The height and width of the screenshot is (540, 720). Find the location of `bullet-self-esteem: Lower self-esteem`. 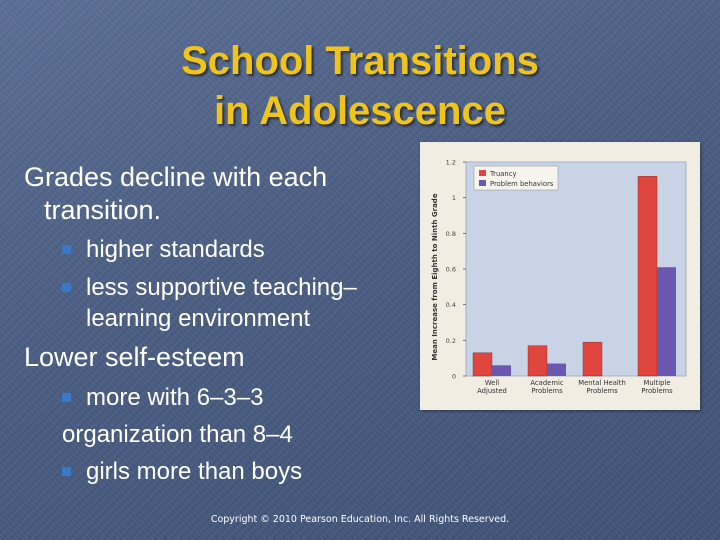

bullet-self-esteem: Lower self-esteem is located at coordinates (134, 357).